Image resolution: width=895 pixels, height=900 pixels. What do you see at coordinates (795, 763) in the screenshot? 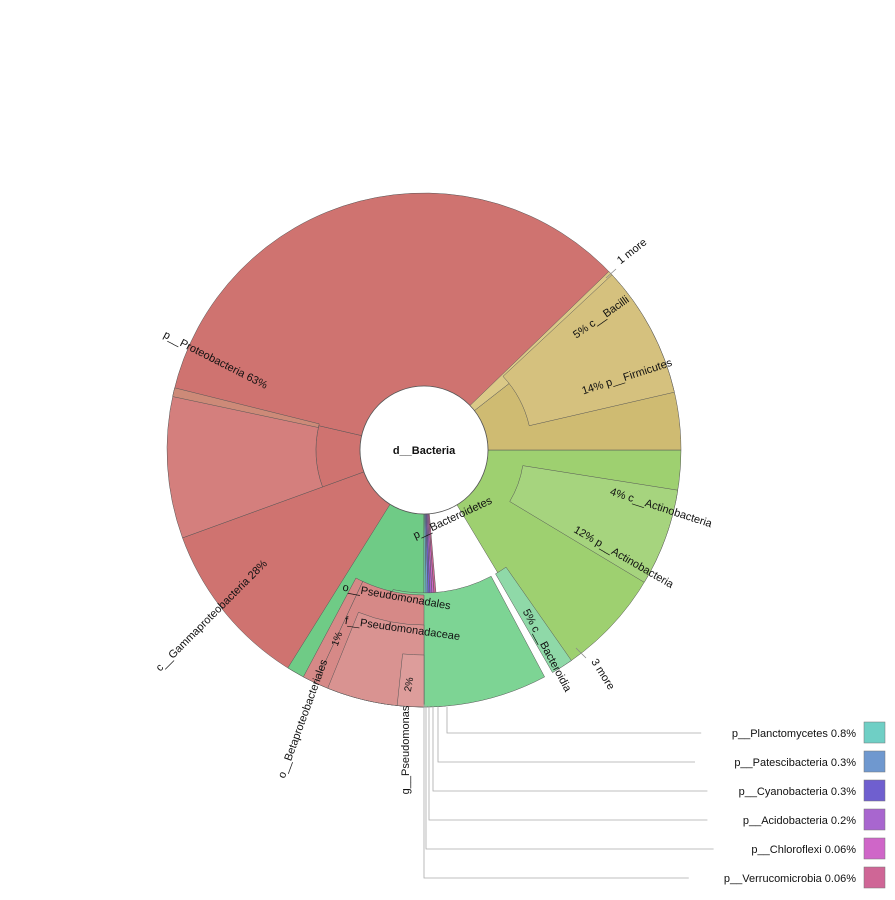
I see `legend-label: p__Patescibacteria 0.3%` at bounding box center [795, 763].